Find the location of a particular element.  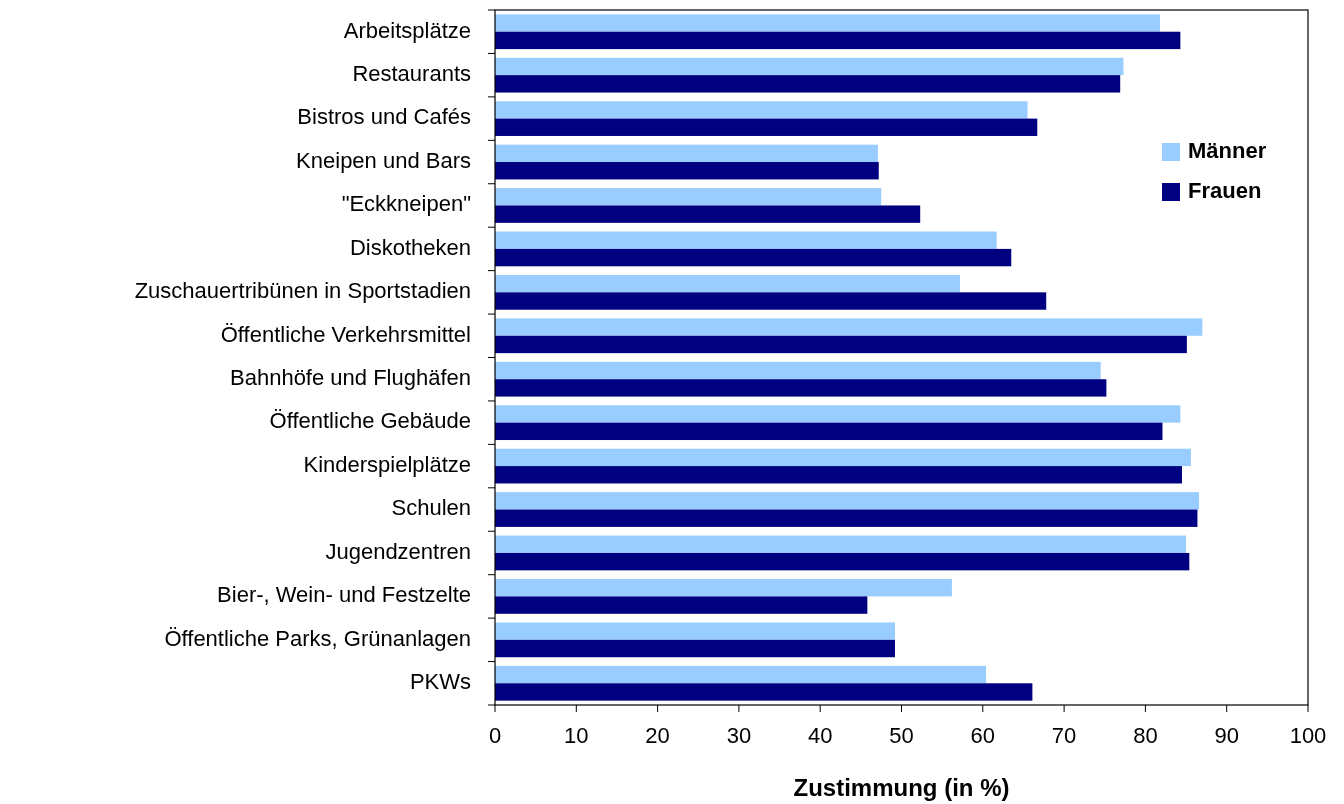

y-tick-label: Bier-, Wein- und Festzelte is located at coordinates (344, 595).